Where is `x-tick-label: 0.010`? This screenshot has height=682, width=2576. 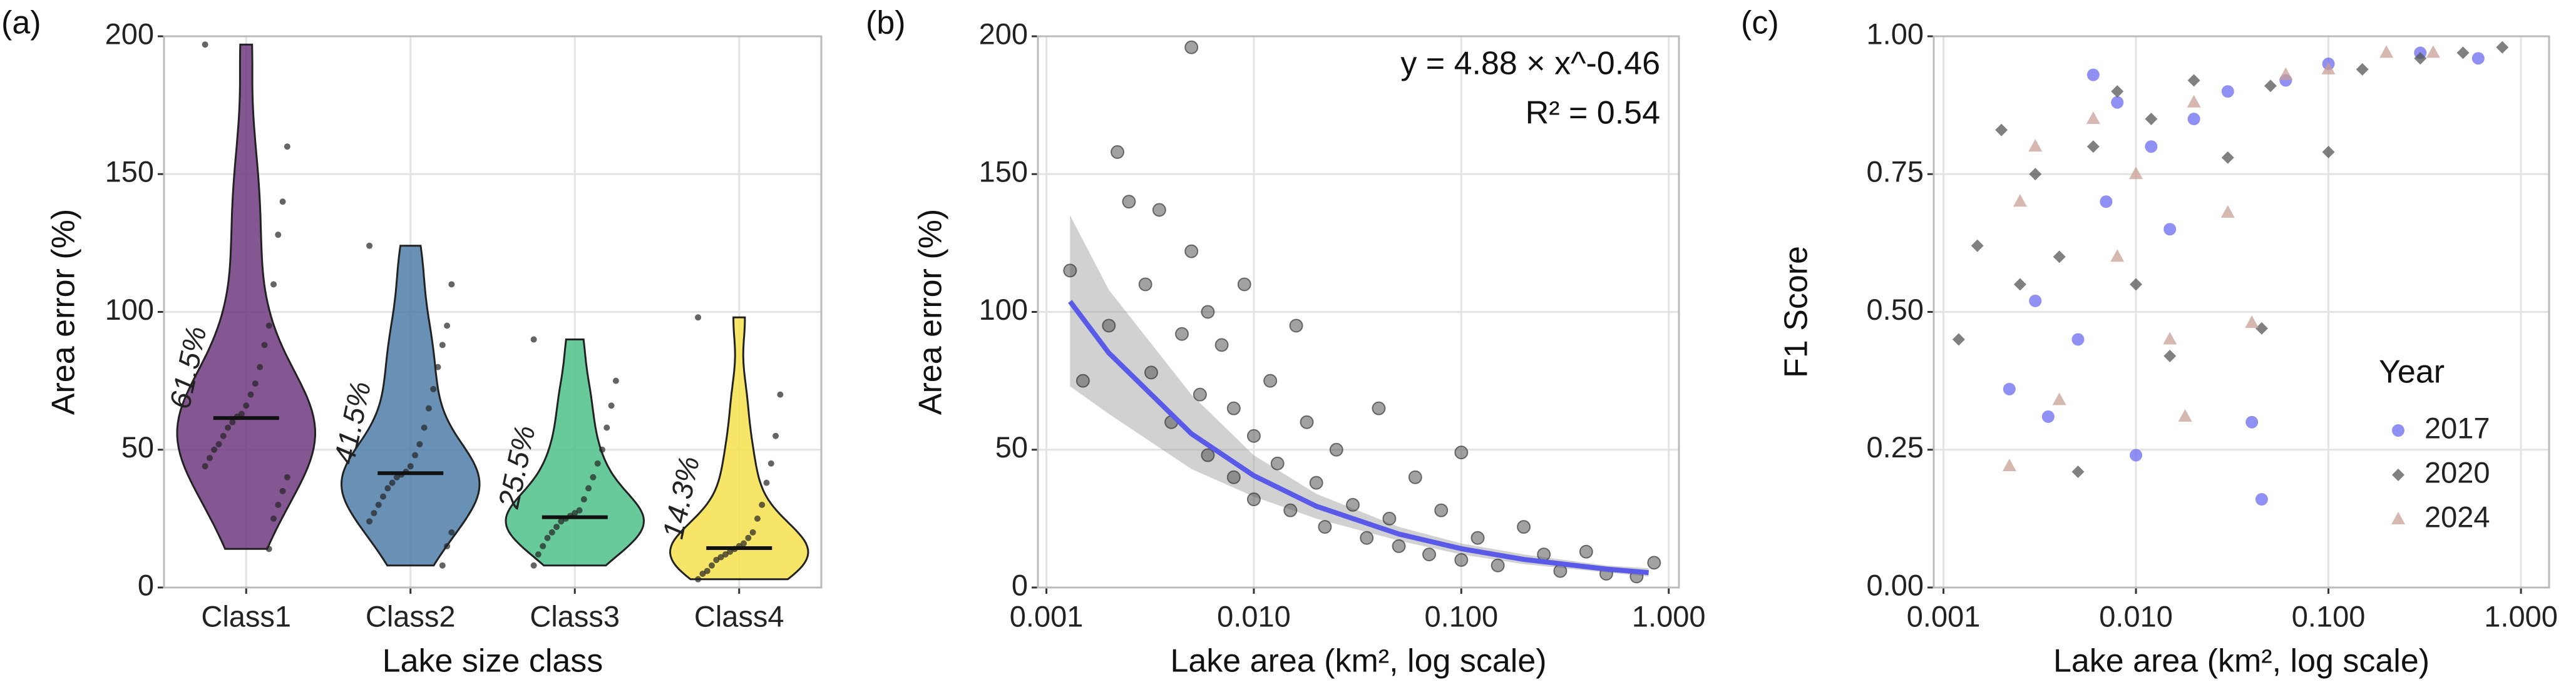
x-tick-label: 0.010 is located at coordinates (2136, 616).